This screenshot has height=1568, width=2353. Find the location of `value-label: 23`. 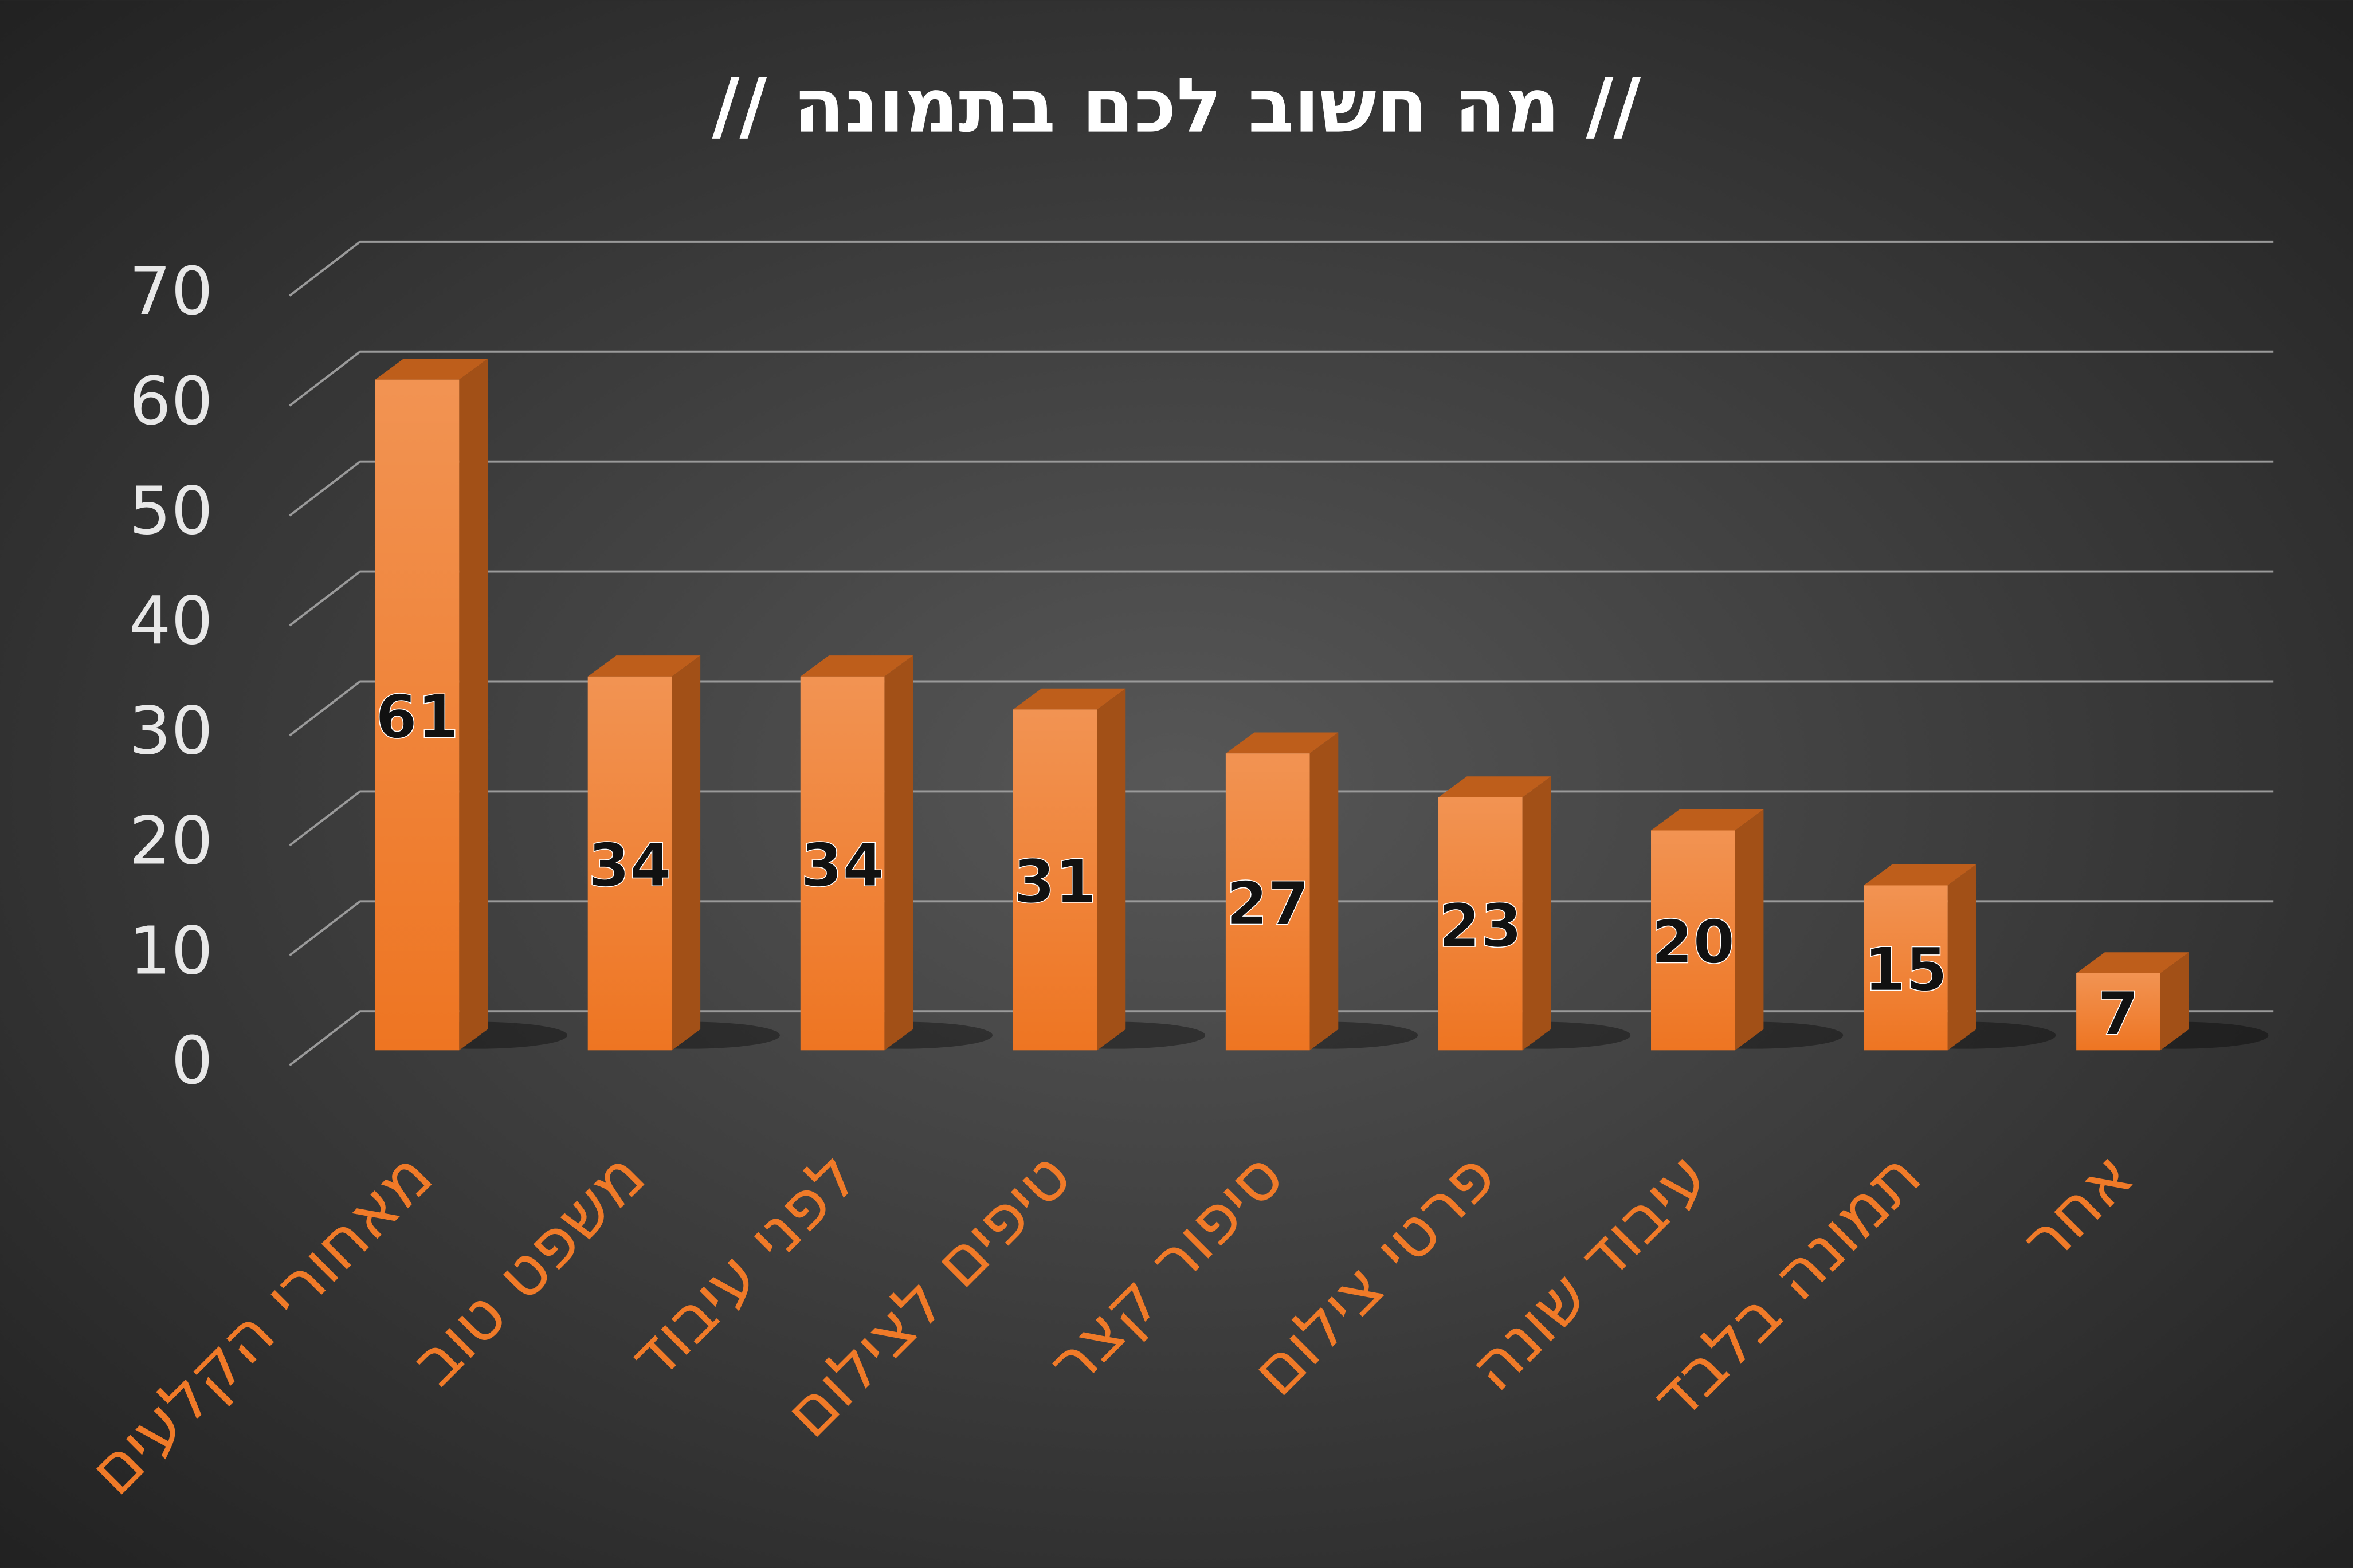

value-label: 23 is located at coordinates (1480, 926).